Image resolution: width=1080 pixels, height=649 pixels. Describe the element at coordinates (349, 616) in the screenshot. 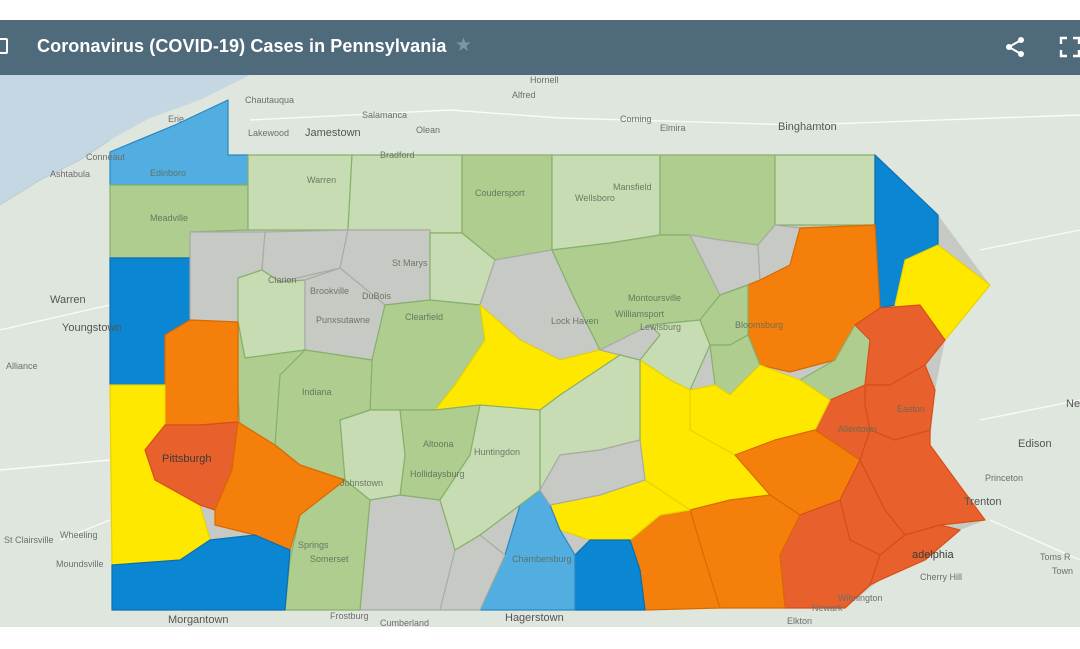

I see `label-frostburg: Frostburg` at that location.